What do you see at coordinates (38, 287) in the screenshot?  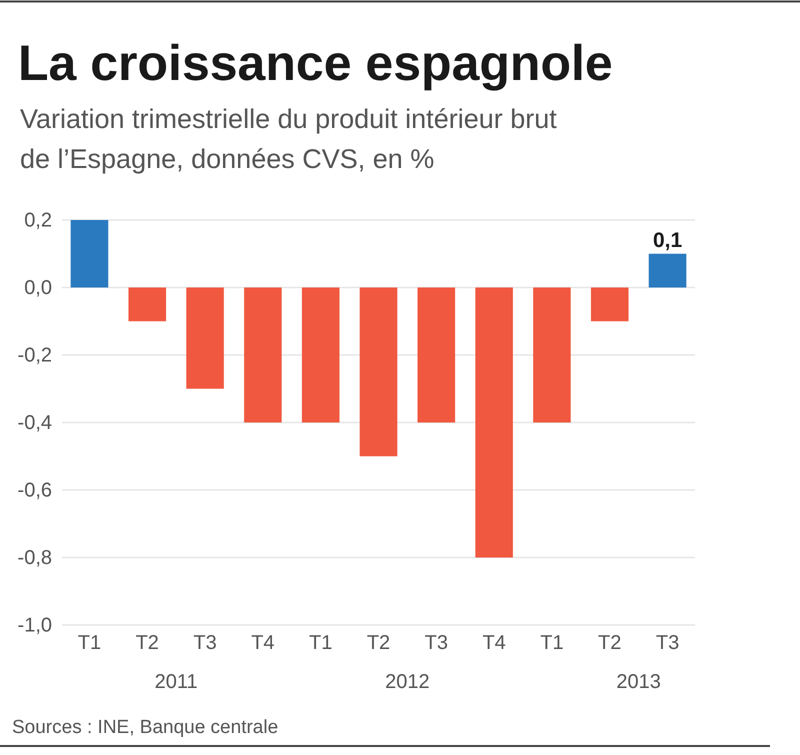 I see `y-tick-label: 0,0` at bounding box center [38, 287].